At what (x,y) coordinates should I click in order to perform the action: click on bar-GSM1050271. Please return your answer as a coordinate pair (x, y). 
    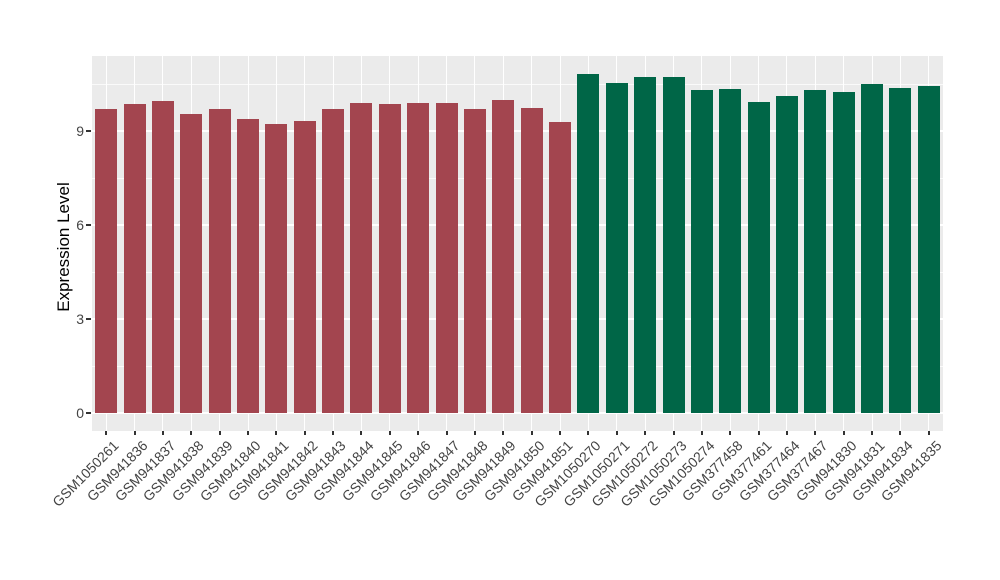
    Looking at the image, I should click on (616, 248).